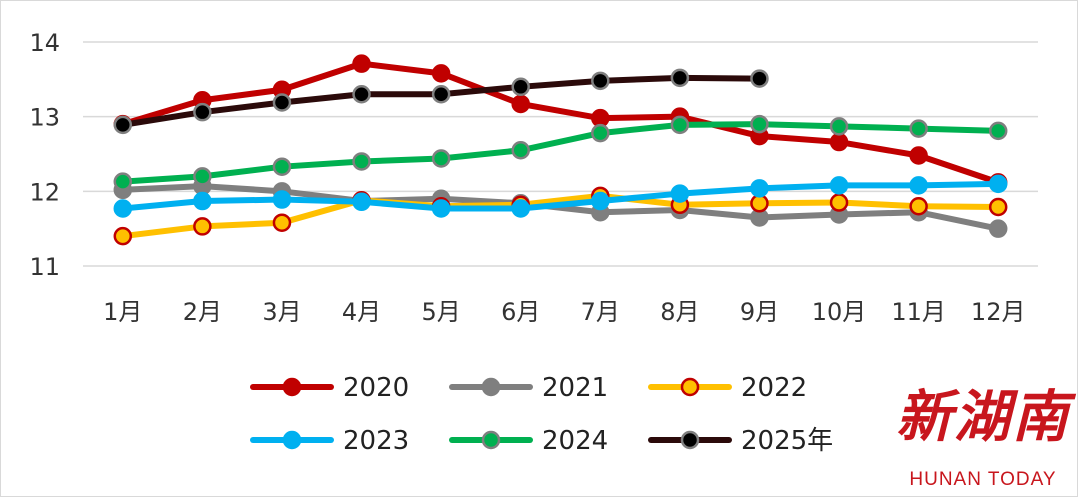 This screenshot has height=499, width=1080. I want to click on legend-label: 2022, so click(774, 388).